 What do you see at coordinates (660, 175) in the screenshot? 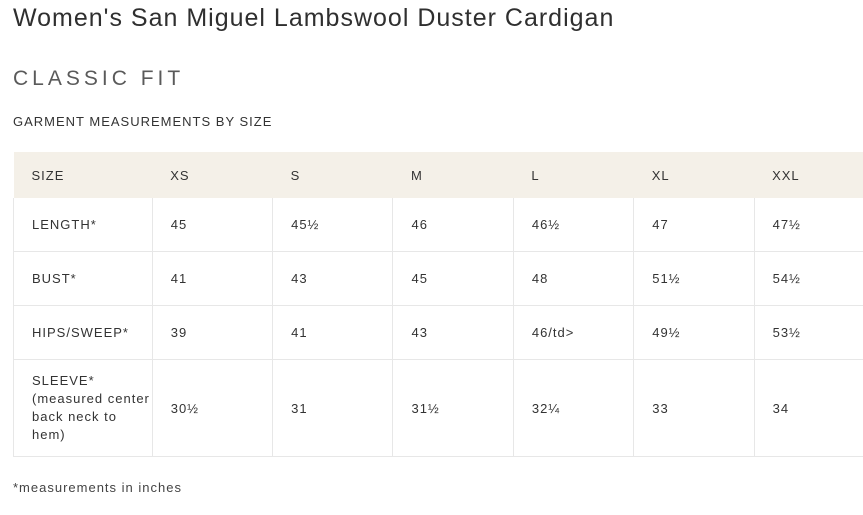
I see `column-header-xl: XL` at bounding box center [660, 175].